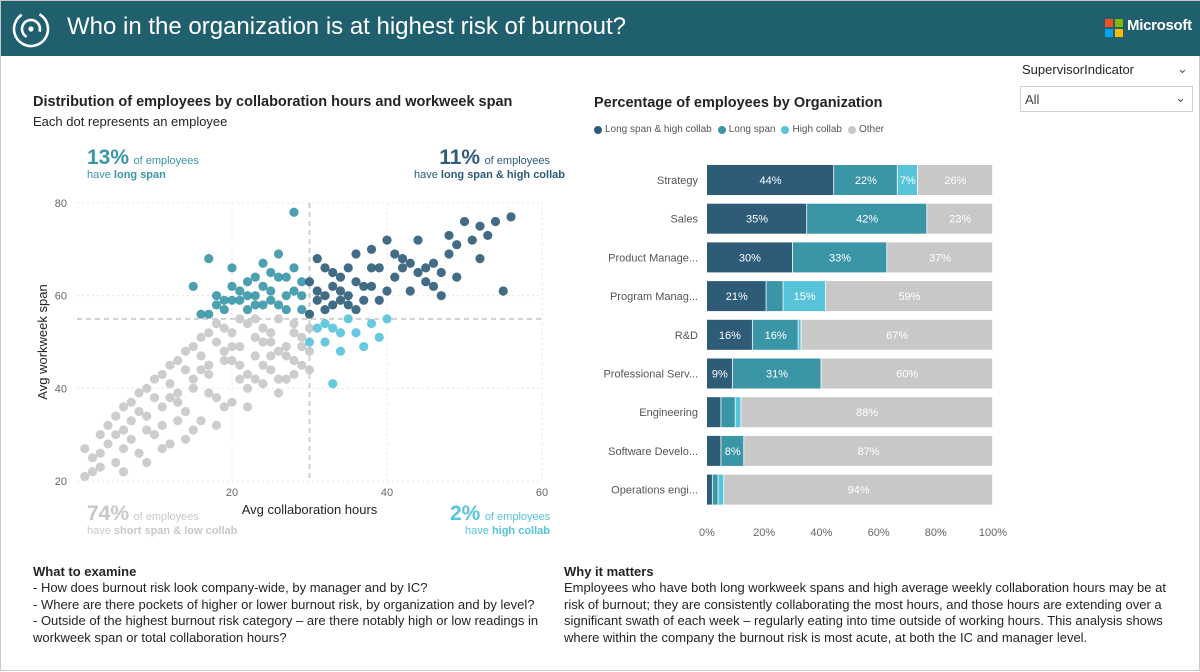 The height and width of the screenshot is (672, 1200). Describe the element at coordinates (1182, 68) in the screenshot. I see `chevron-down-icon: ⌄` at that location.